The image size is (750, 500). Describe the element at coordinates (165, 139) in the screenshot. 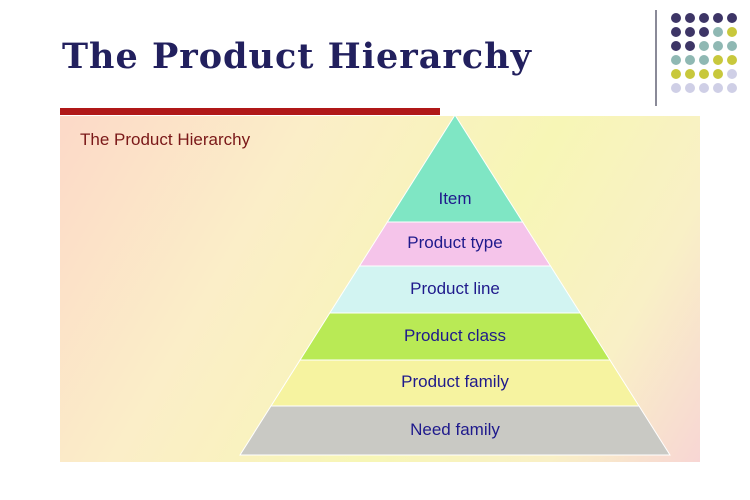

I see `panel-caption: The Product Hierarchy` at that location.